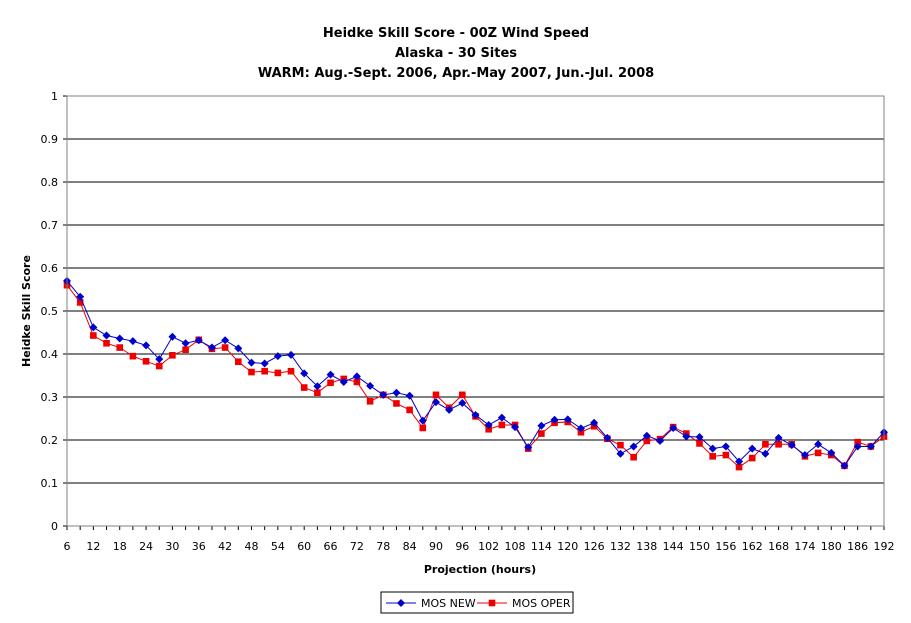 Image resolution: width=911 pixels, height=623 pixels. I want to click on x-tick-label: 144, so click(673, 546).